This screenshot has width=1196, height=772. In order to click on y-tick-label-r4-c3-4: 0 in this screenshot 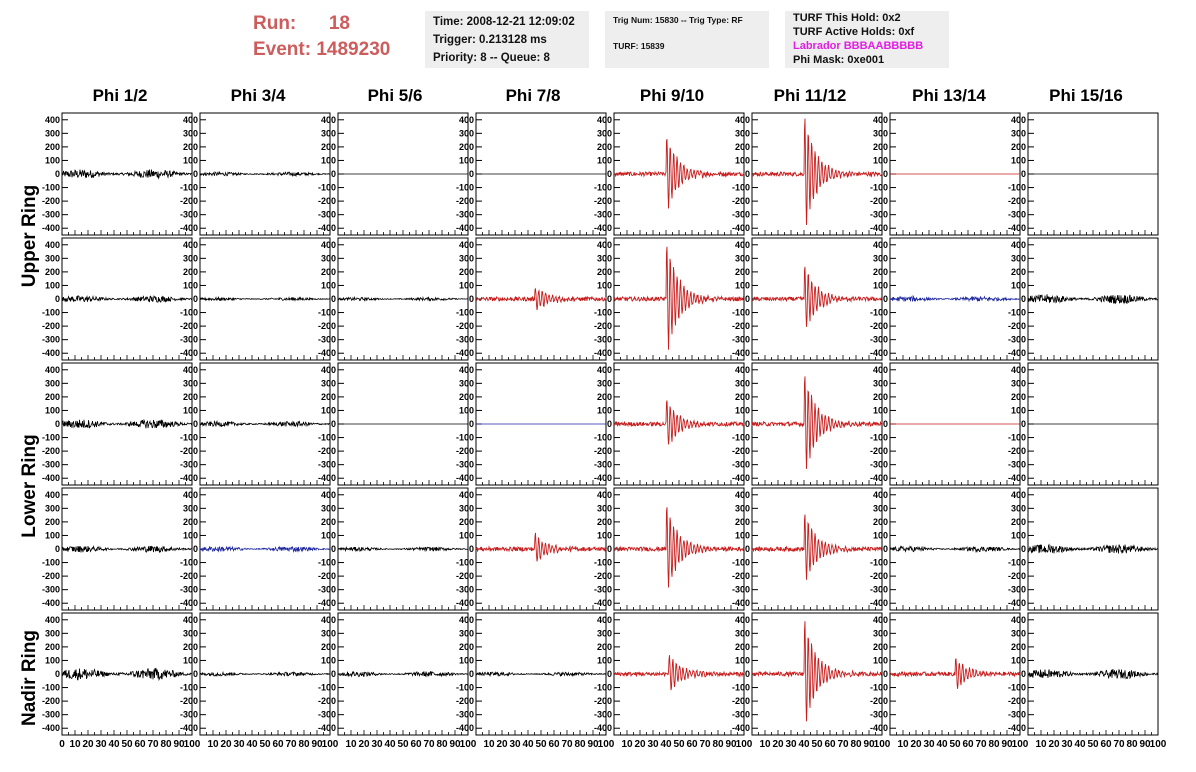, I will do `click(471, 674)`.